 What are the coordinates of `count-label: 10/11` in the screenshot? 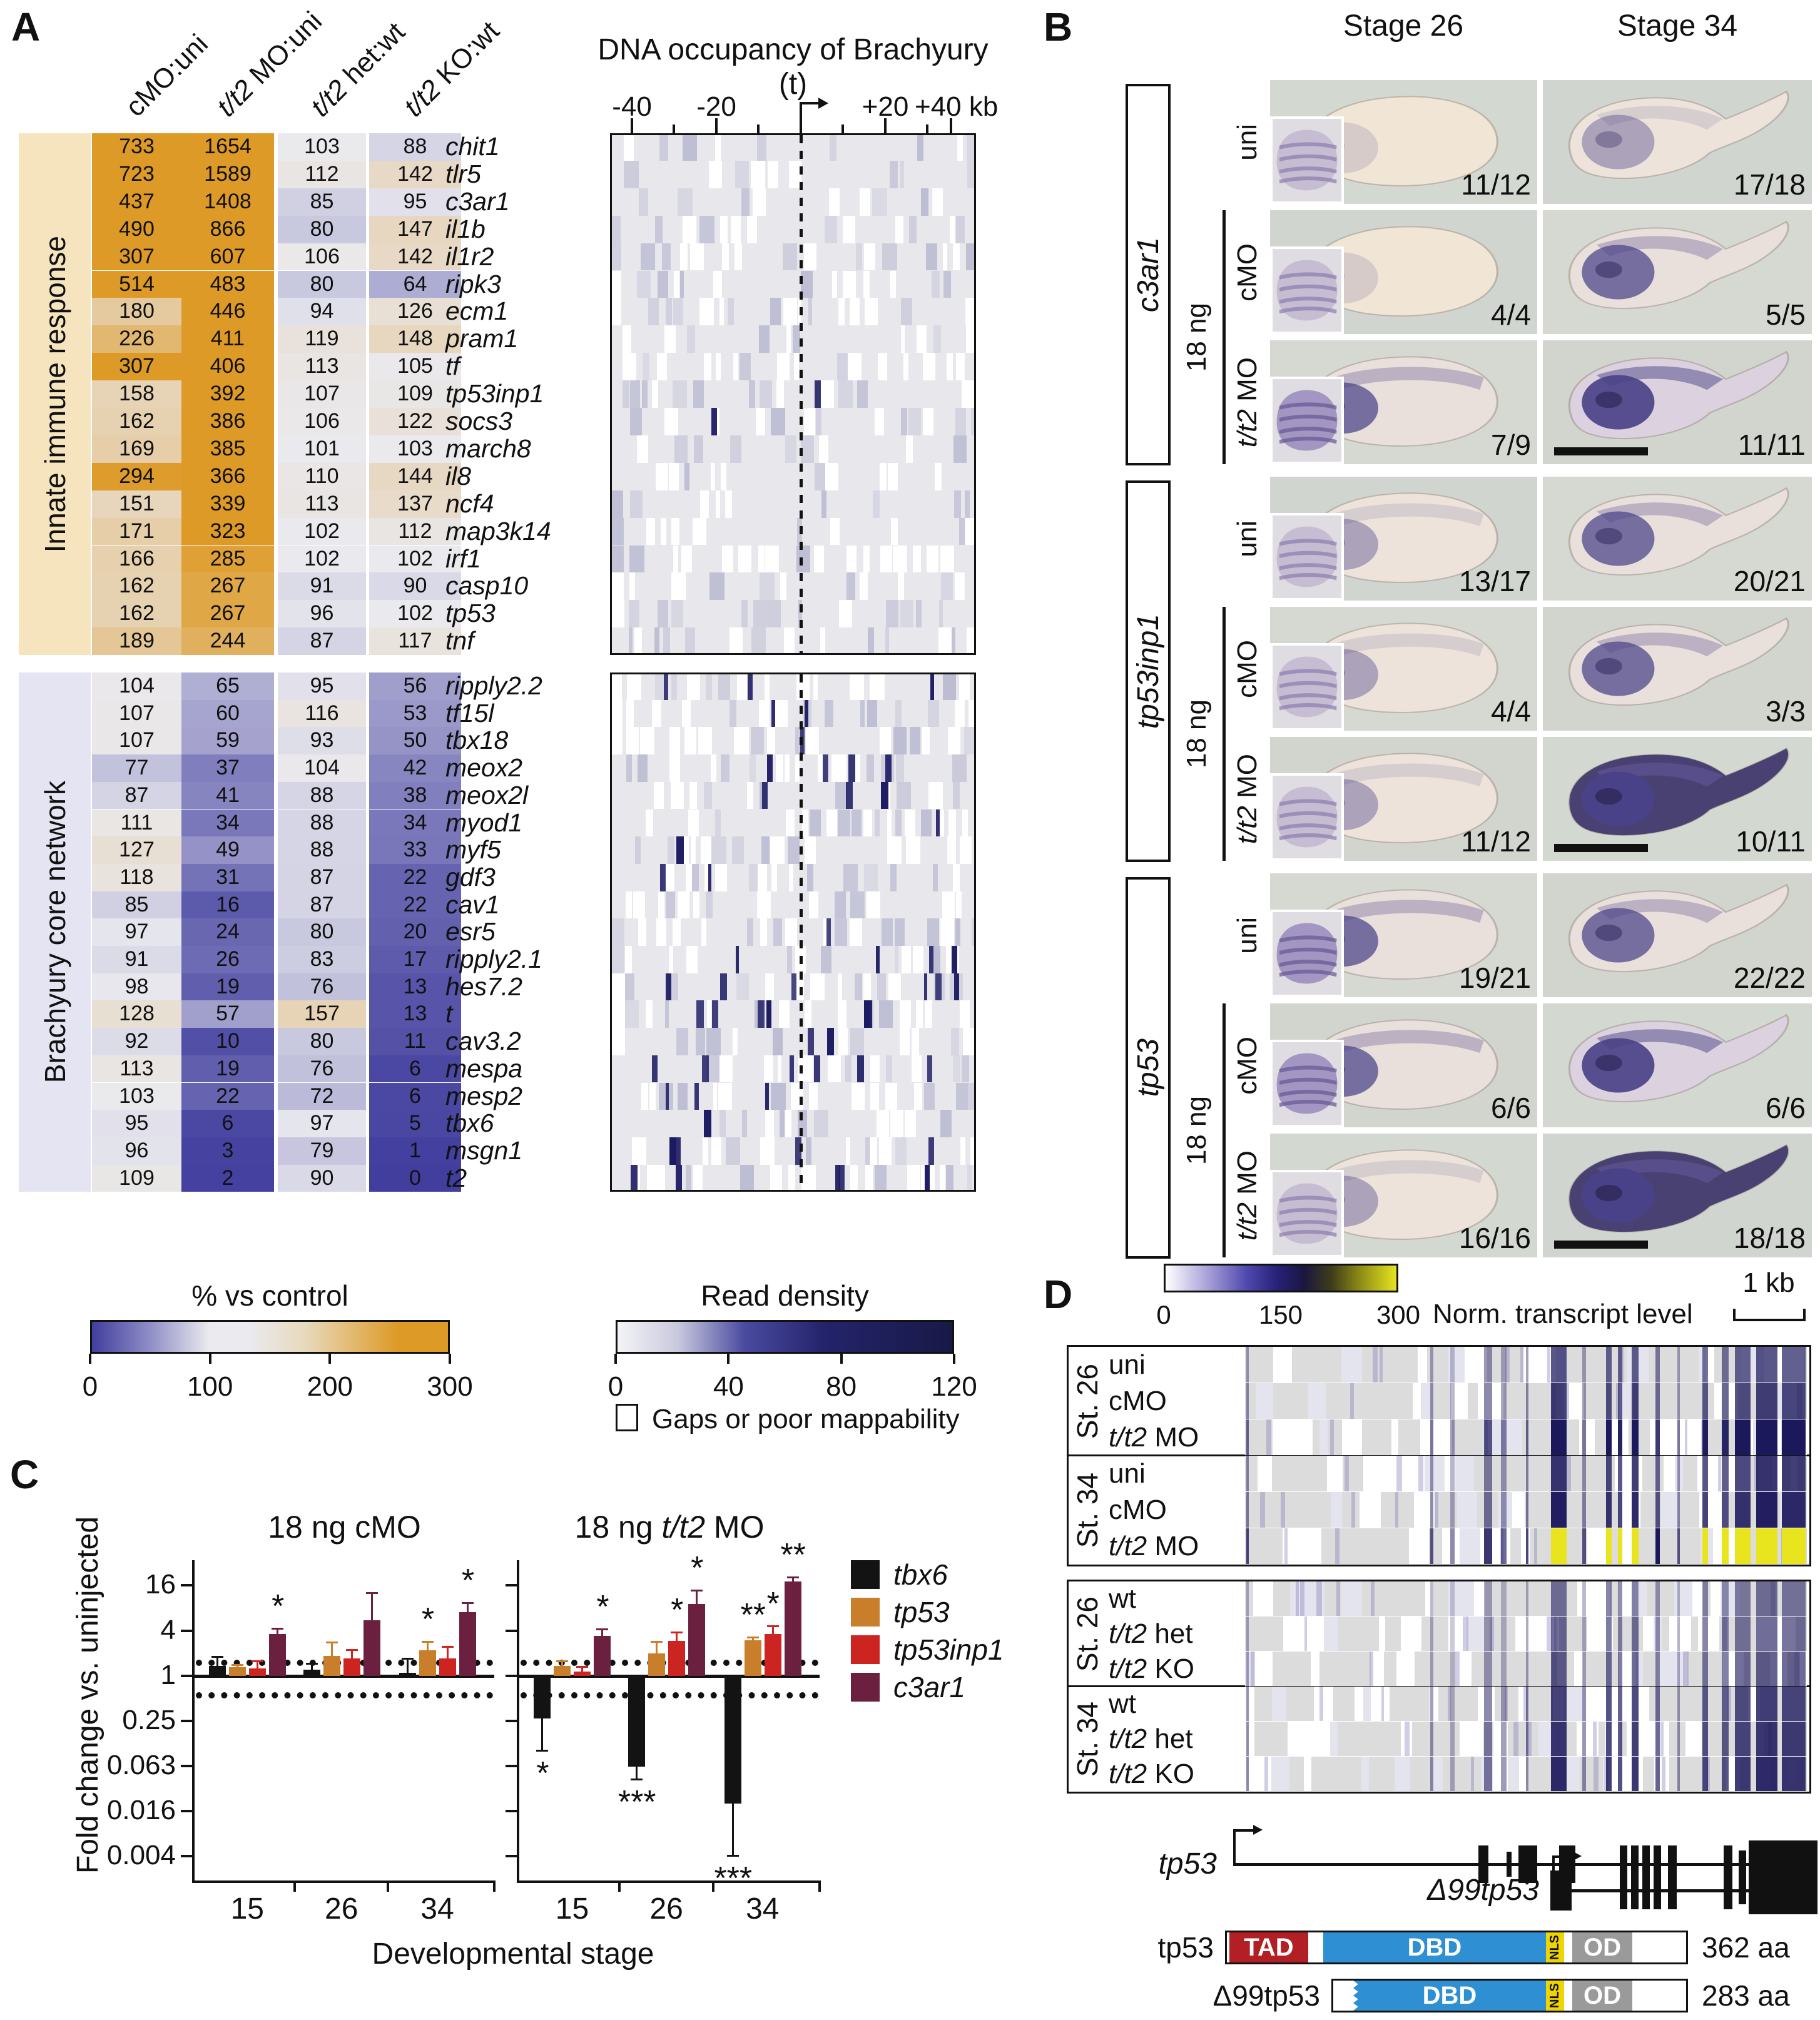 It's located at (1771, 842).